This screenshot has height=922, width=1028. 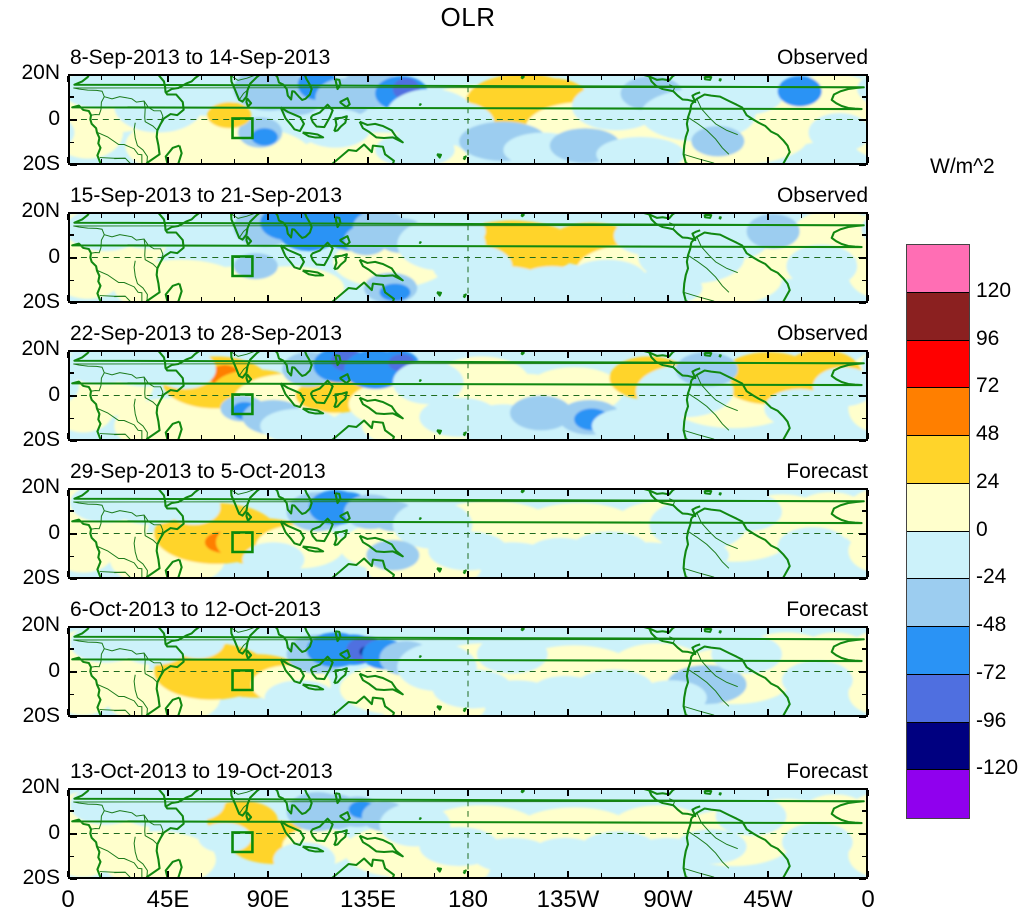 I want to click on colorbar, so click(x=938, y=531).